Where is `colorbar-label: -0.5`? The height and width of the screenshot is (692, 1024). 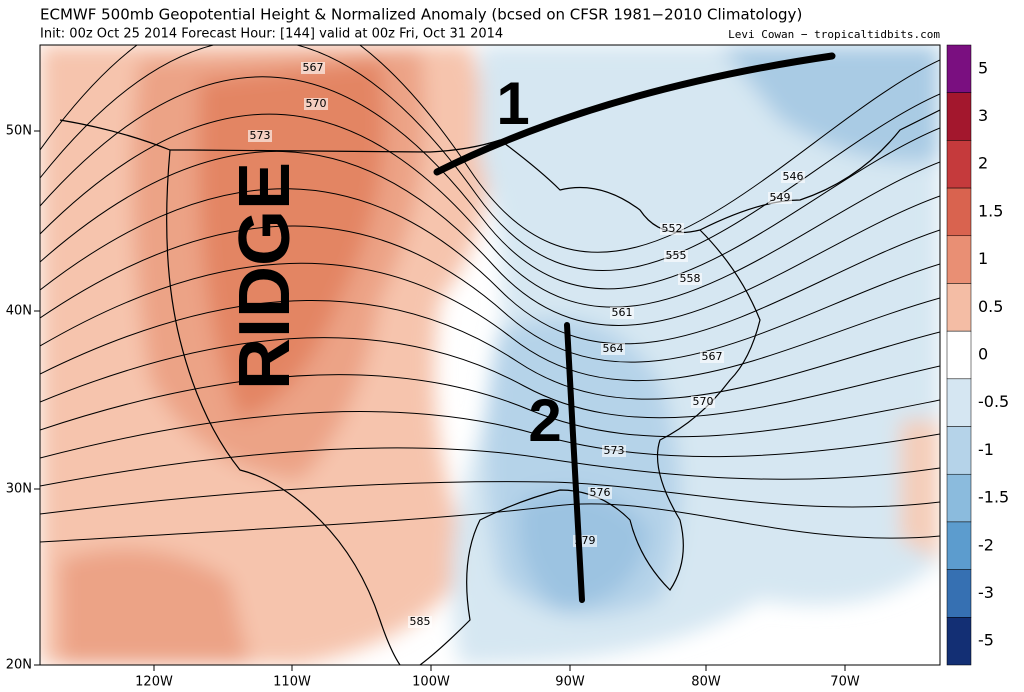 colorbar-label: -0.5 is located at coordinates (993, 401).